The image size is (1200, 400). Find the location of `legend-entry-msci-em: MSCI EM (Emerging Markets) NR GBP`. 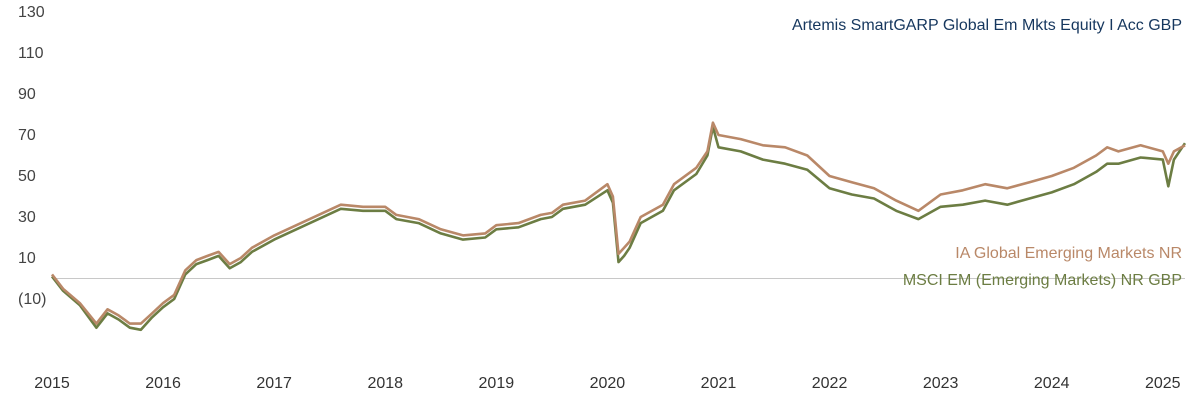

legend-entry-msci-em: MSCI EM (Emerging Markets) NR GBP is located at coordinates (1042, 280).